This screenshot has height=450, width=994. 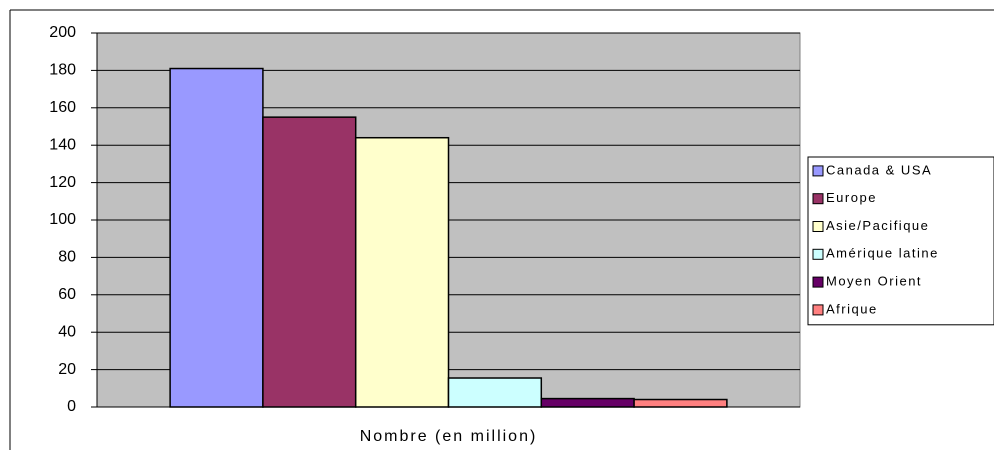 I want to click on y-tick-label: 160, so click(x=62, y=107).